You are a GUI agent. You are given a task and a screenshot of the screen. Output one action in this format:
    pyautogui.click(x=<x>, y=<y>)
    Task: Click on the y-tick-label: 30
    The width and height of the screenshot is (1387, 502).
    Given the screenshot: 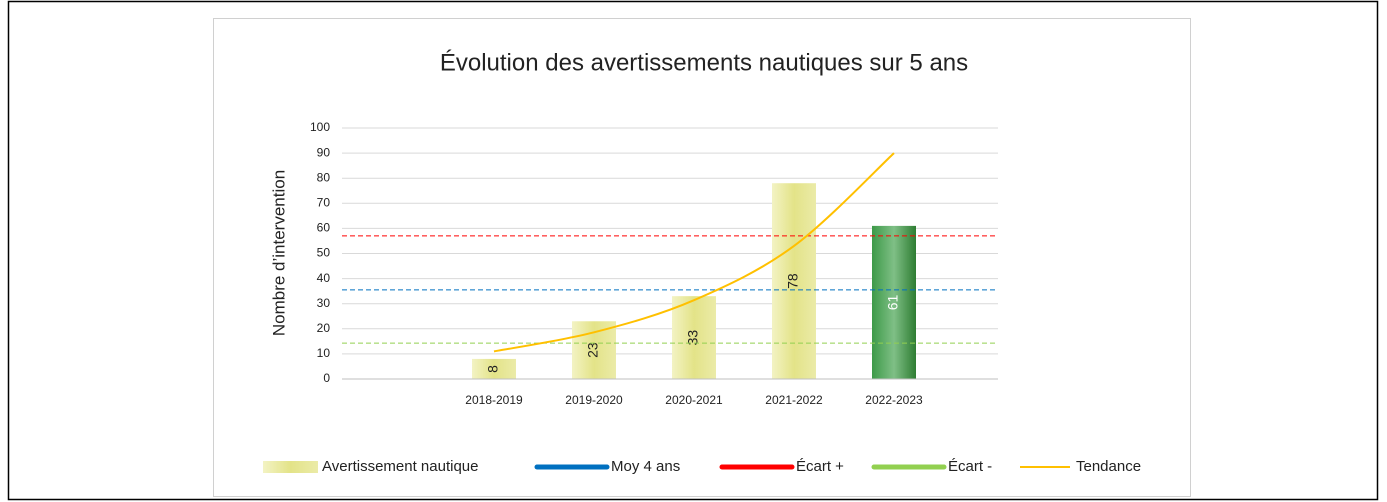 What is the action you would take?
    pyautogui.click(x=324, y=303)
    